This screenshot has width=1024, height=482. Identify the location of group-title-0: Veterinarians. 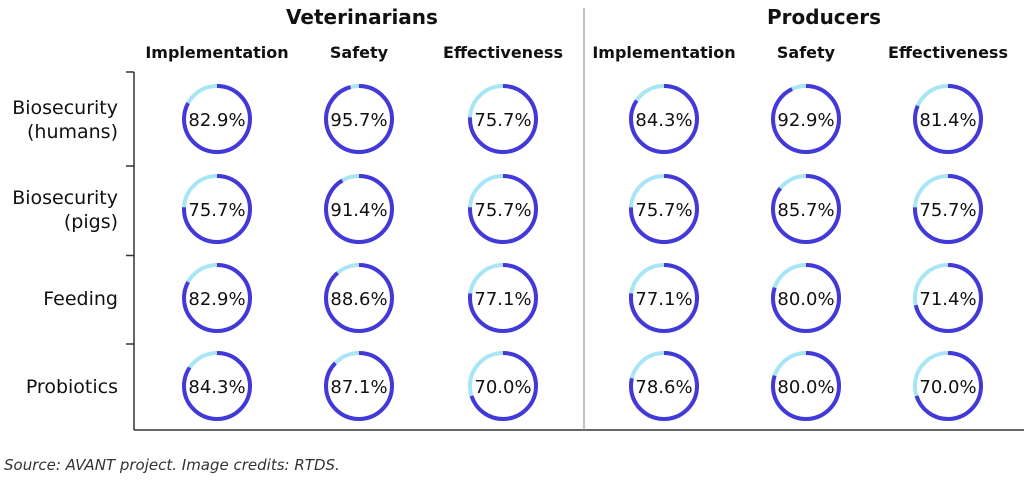
(362, 17).